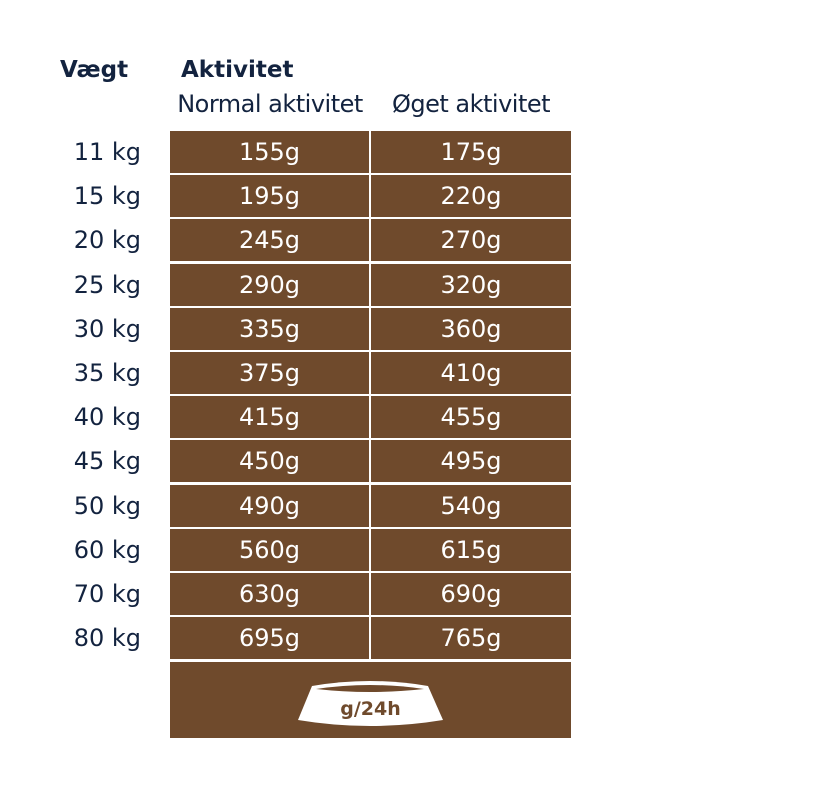 This screenshot has width=827, height=792. I want to click on bowl-icon, so click(370, 703).